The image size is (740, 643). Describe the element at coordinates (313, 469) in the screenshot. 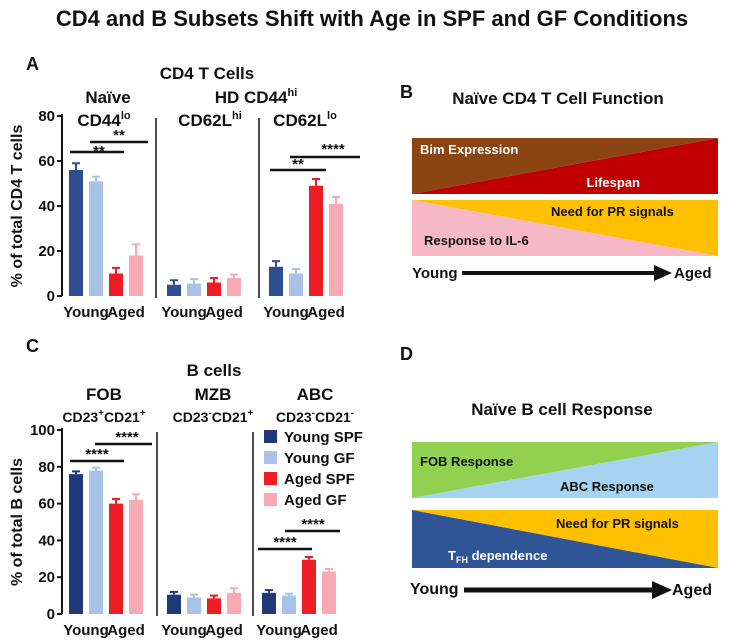

I see `legend-c: Young SPF Young GF Aged SPF Aged GF` at that location.